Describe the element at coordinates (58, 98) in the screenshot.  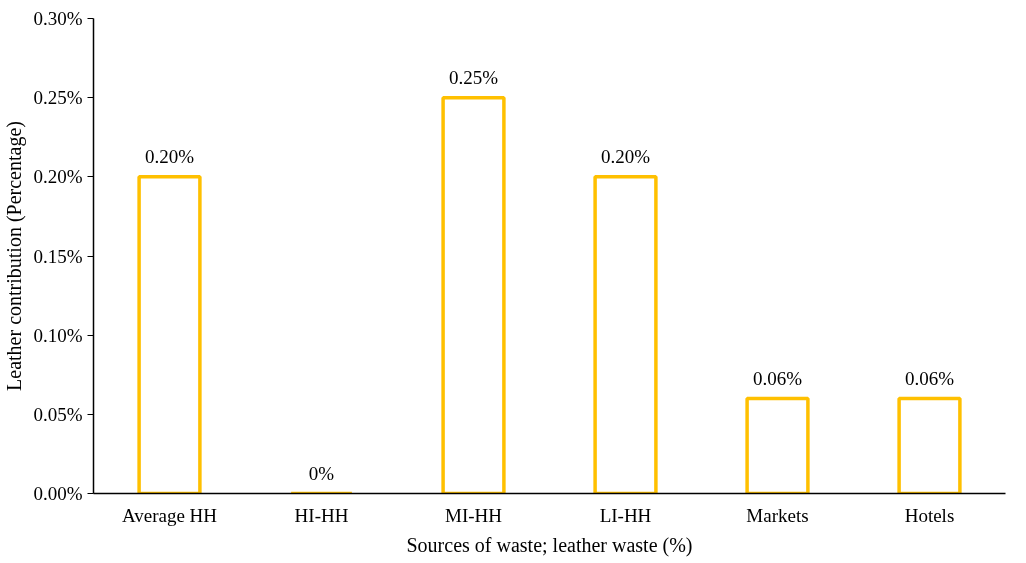
I see `y-tick-label: 0.25%` at that location.